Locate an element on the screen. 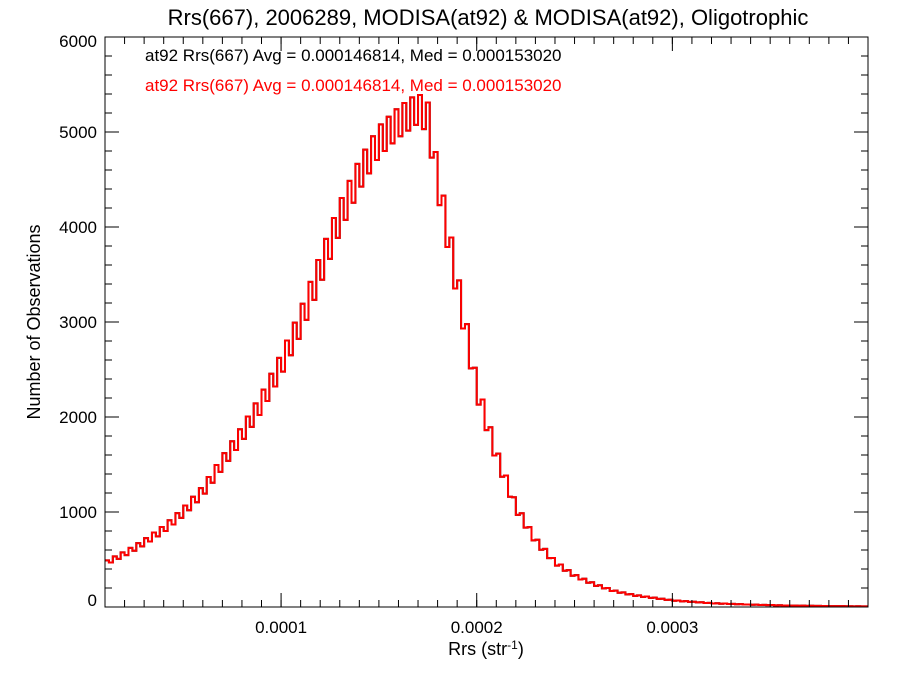 The width and height of the screenshot is (900, 675). x-axis-label: Rrs (str-1) is located at coordinates (486, 648).